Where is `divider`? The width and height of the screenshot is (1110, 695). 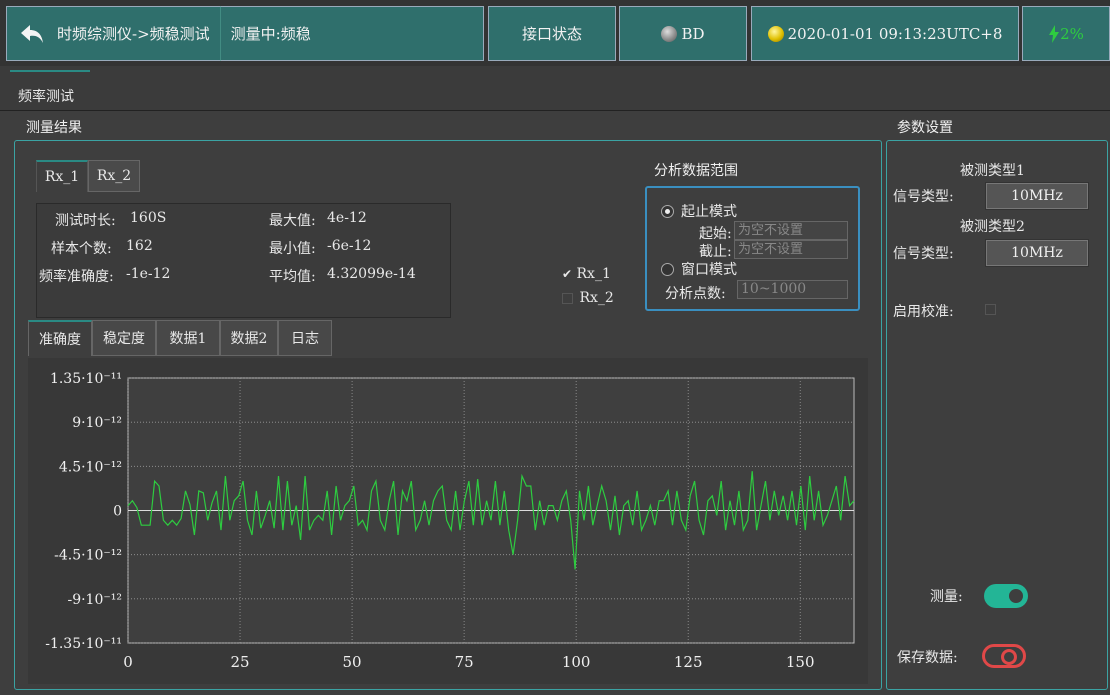 divider is located at coordinates (220, 33).